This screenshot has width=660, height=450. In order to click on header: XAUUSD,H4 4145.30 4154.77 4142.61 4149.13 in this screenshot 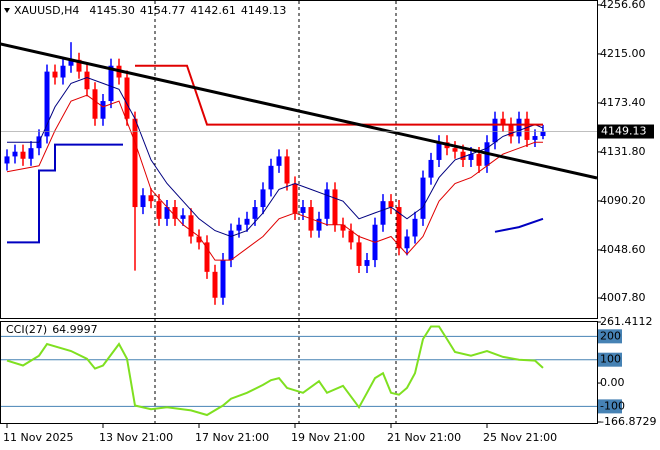, I will do `click(150, 10)`.